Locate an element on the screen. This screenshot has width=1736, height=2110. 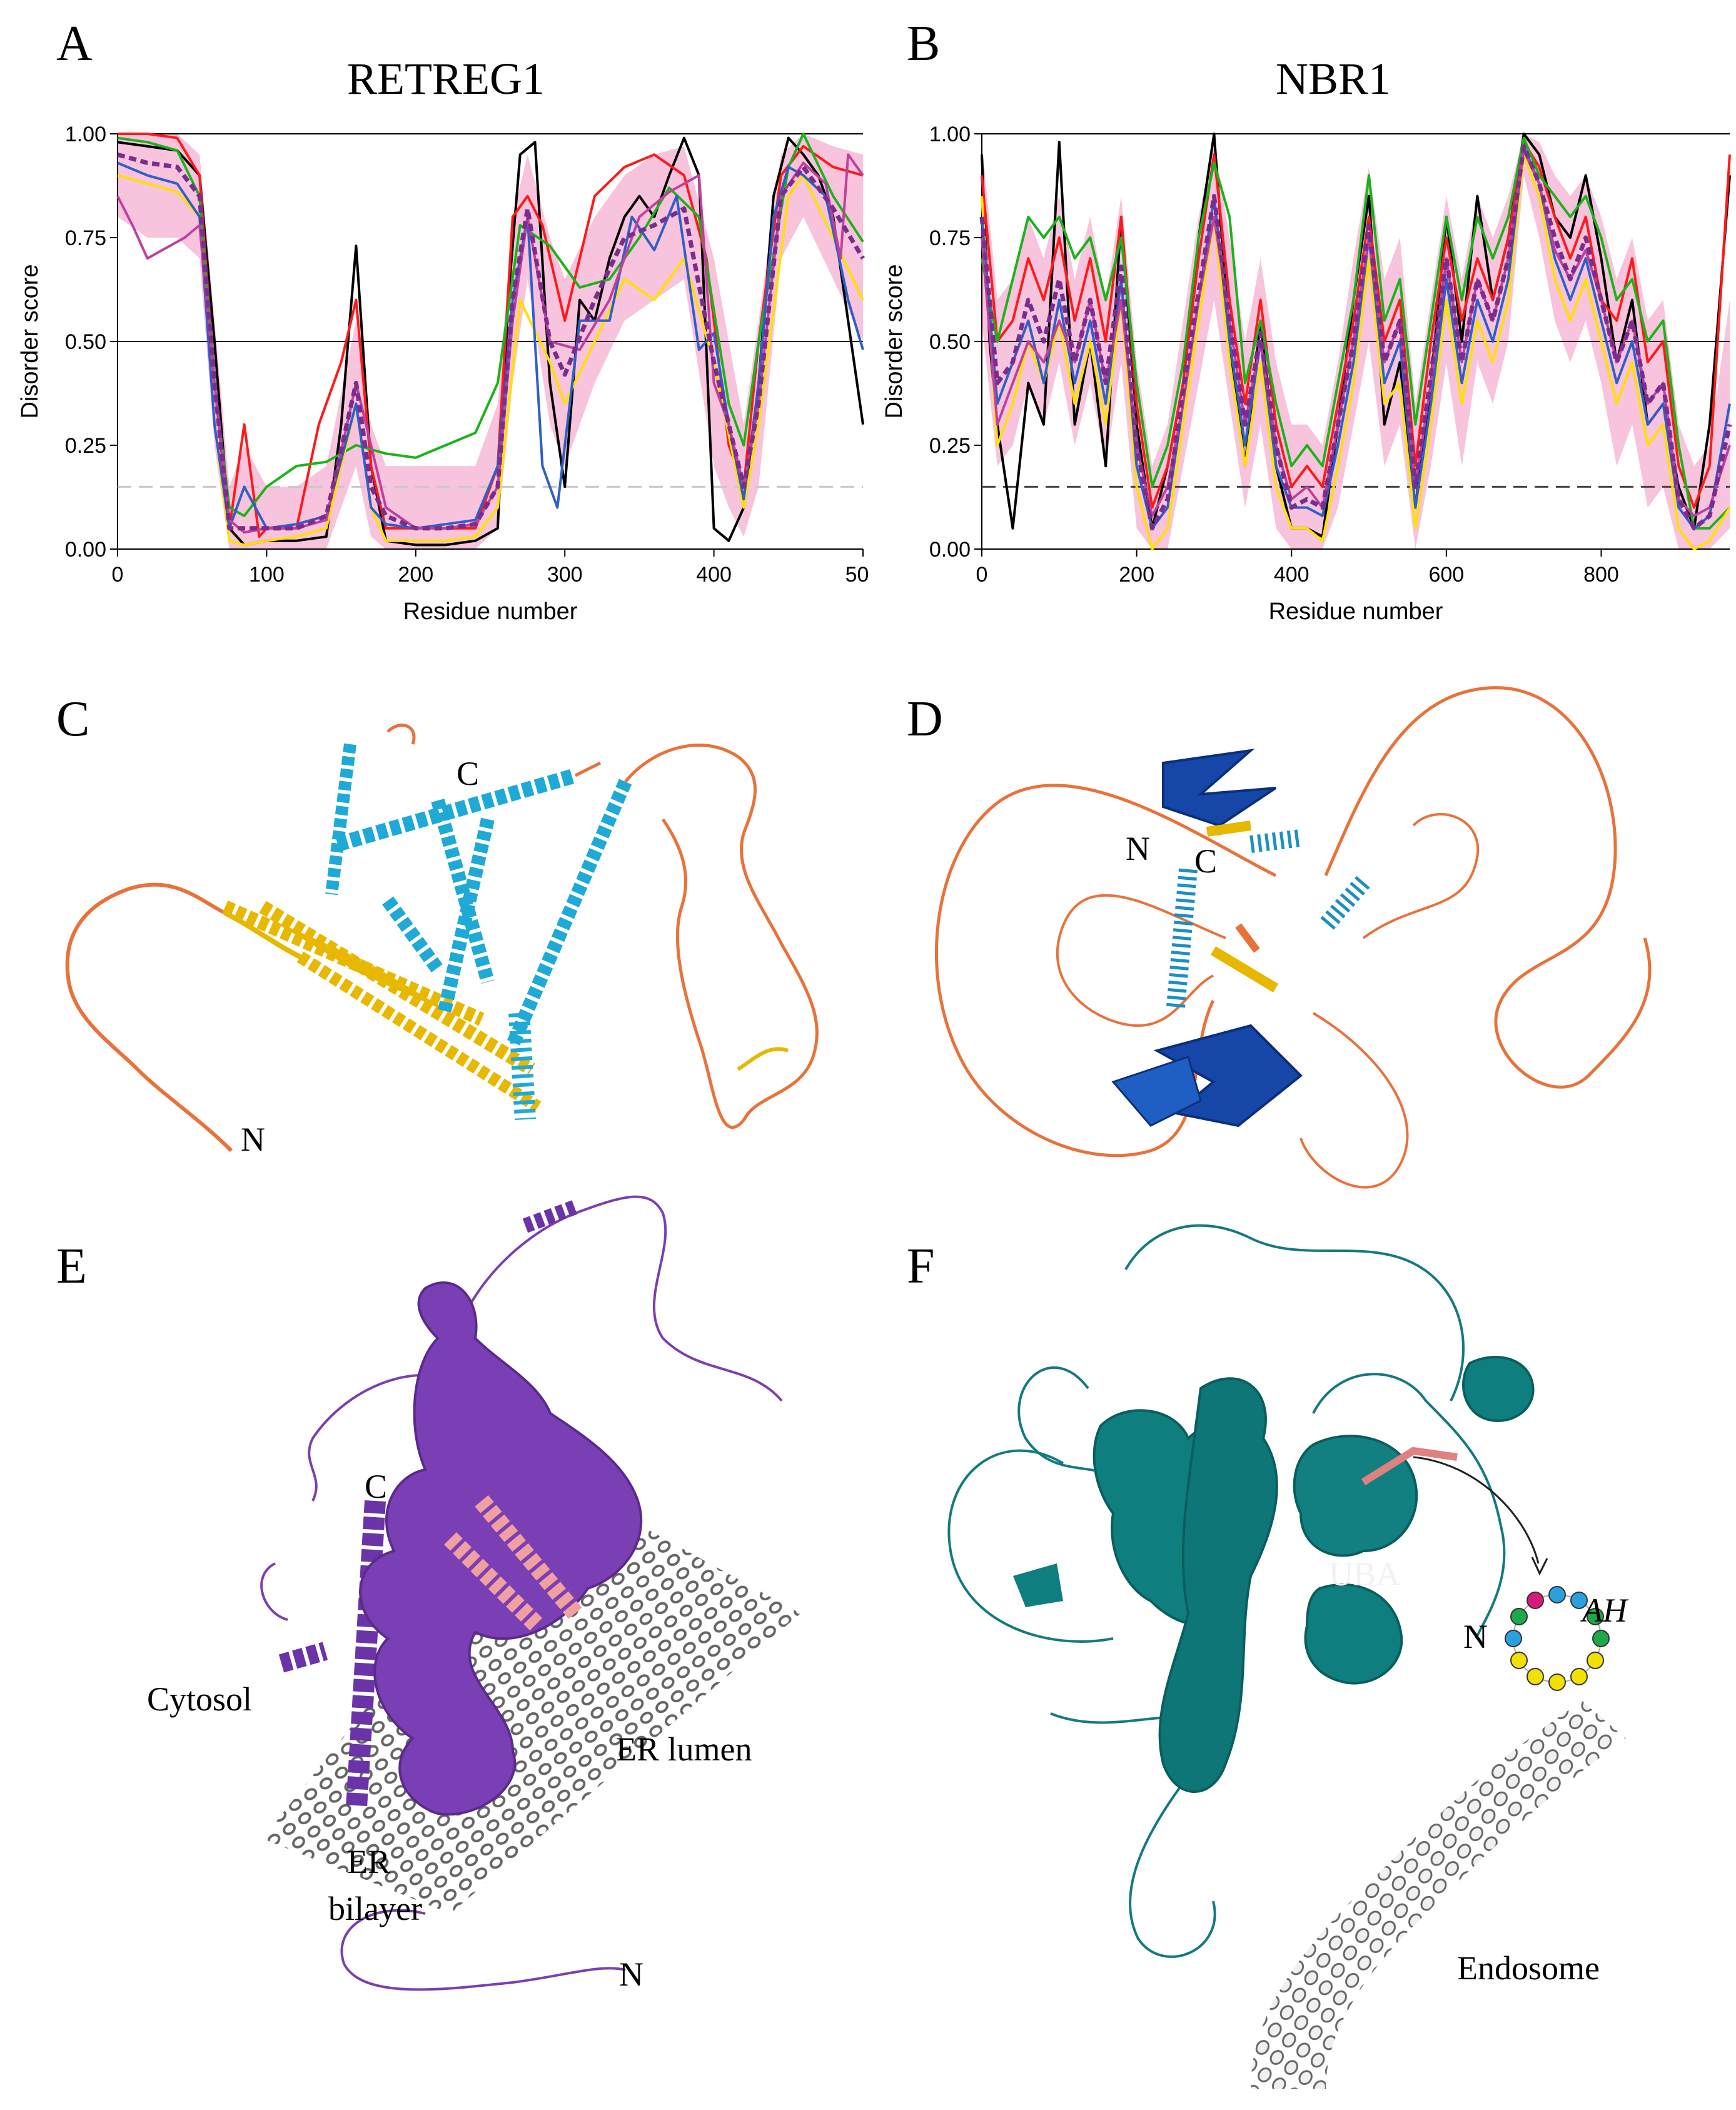
er-lumen-label: ER lumen is located at coordinates (684, 1749).